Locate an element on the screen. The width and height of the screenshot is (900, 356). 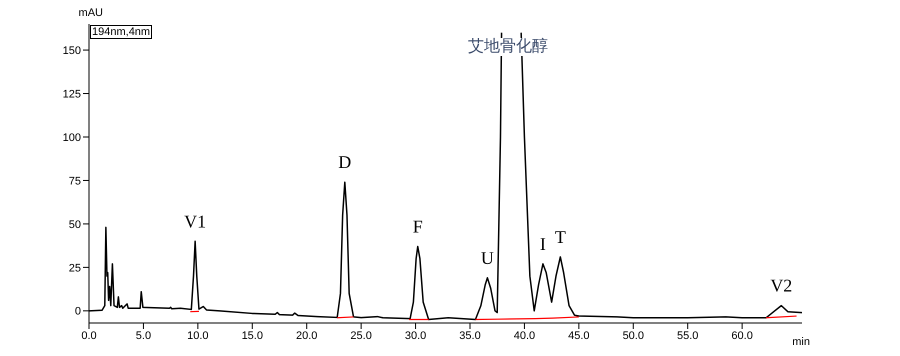
x-tick-label: 20.0 is located at coordinates (307, 336).